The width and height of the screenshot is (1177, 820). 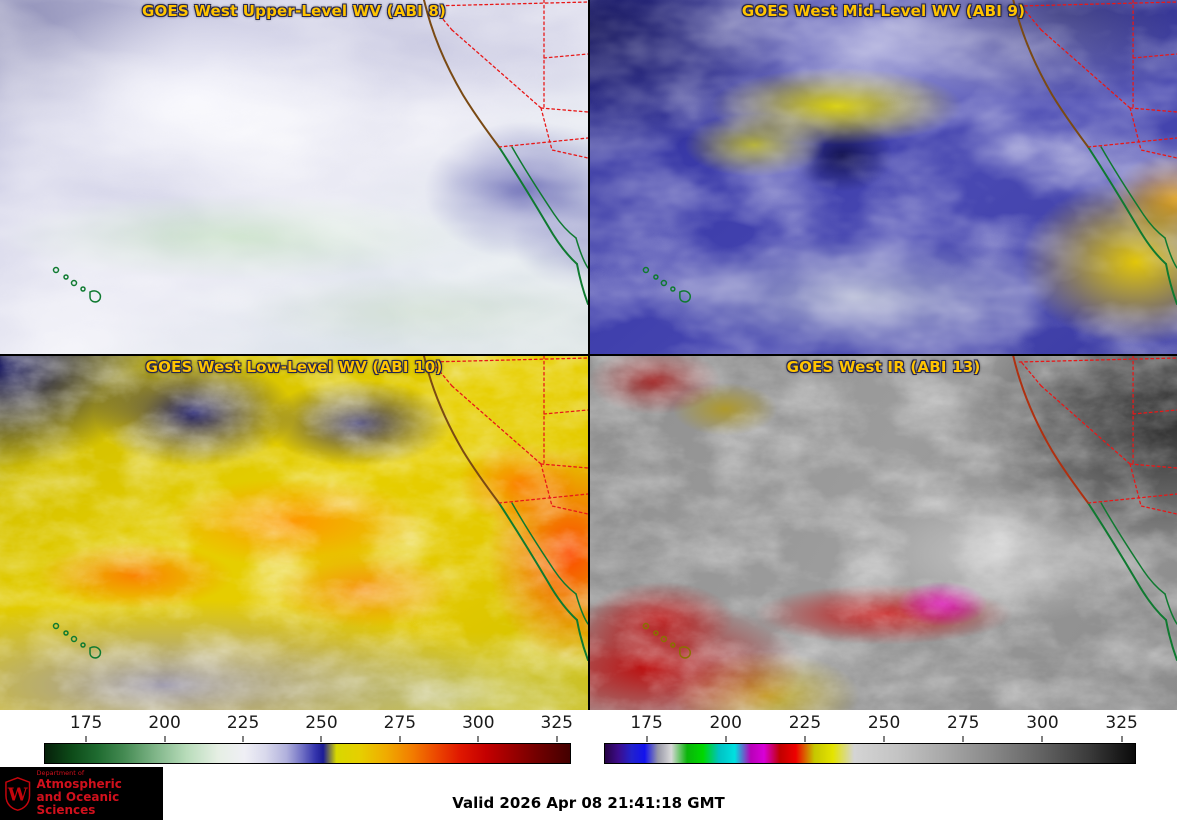 I want to click on ir-tick-marks, so click(x=870, y=739).